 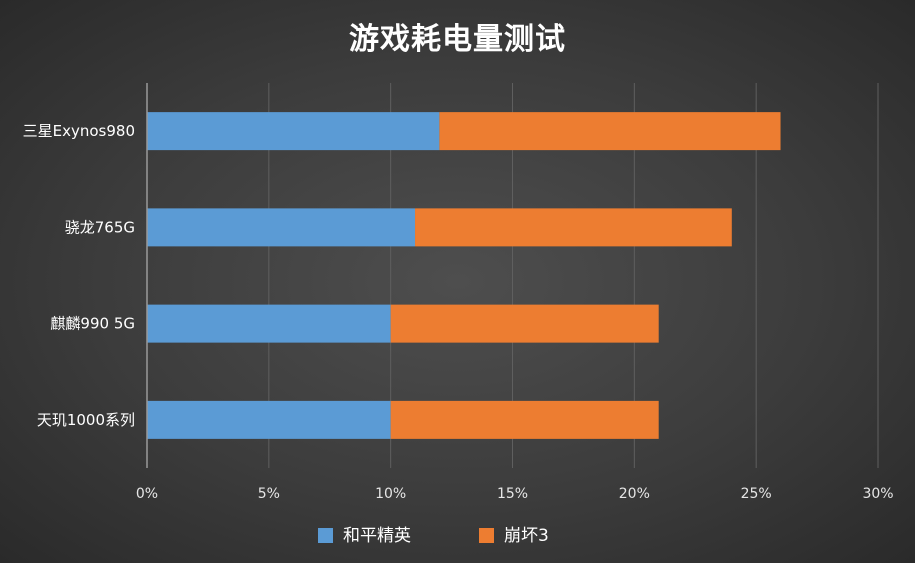 What do you see at coordinates (147, 494) in the screenshot?
I see `x-tick-label: 0%` at bounding box center [147, 494].